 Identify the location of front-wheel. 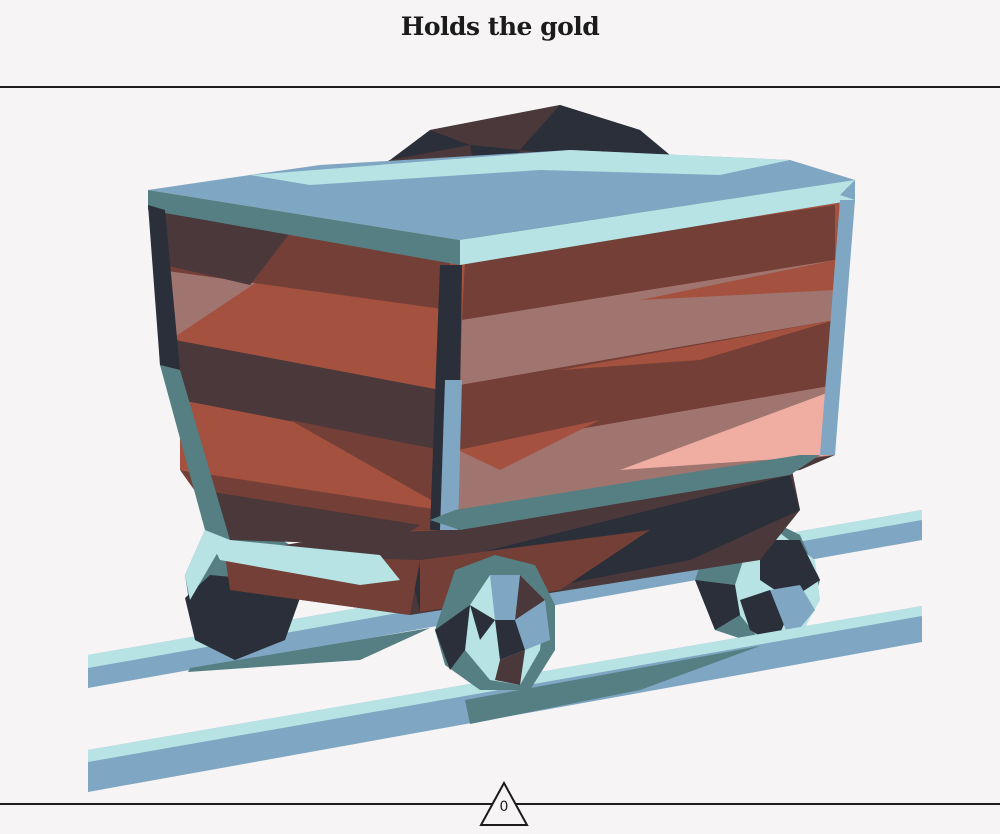
(495, 622).